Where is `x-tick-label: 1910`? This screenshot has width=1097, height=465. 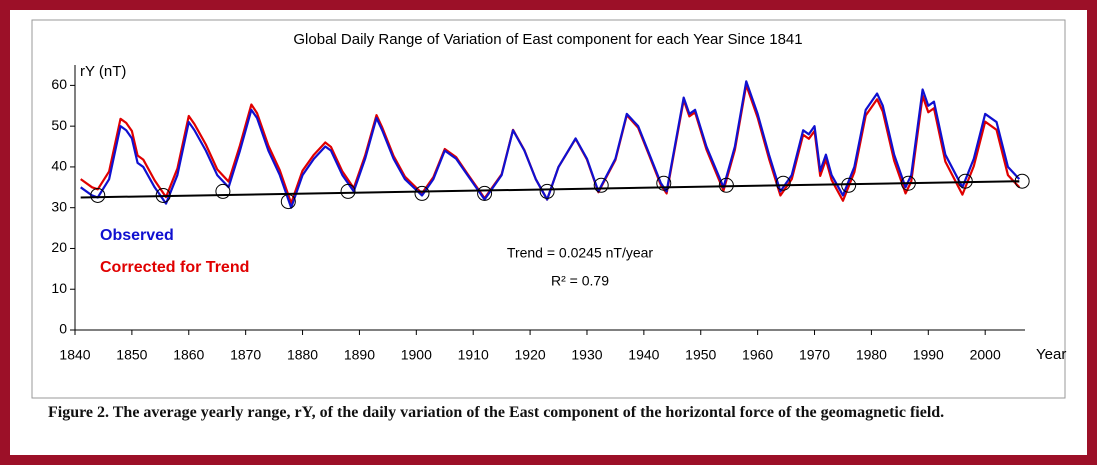
x-tick-label: 1910 is located at coordinates (473, 355).